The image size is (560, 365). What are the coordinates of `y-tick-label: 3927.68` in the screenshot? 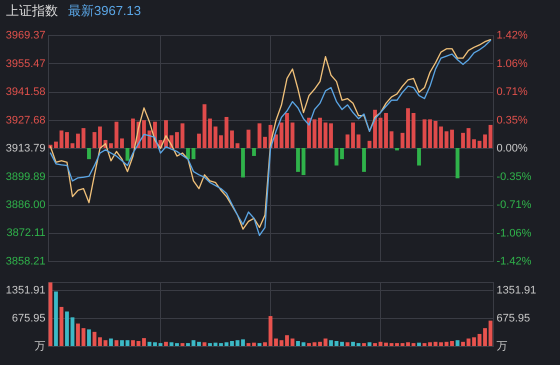 It's located at (26, 120).